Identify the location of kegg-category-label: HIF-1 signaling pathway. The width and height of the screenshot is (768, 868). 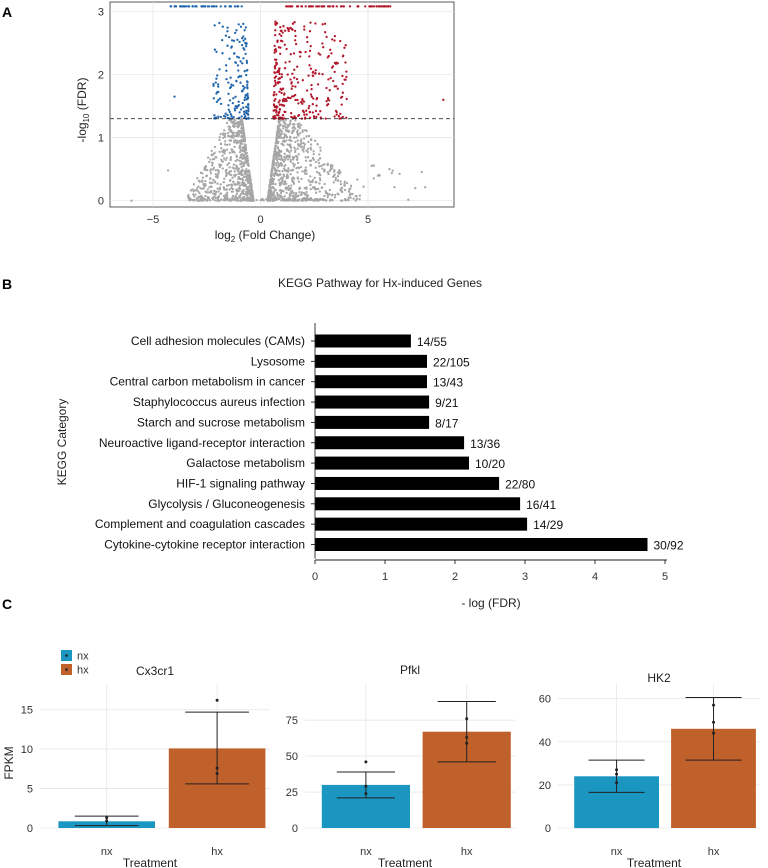
(240, 483).